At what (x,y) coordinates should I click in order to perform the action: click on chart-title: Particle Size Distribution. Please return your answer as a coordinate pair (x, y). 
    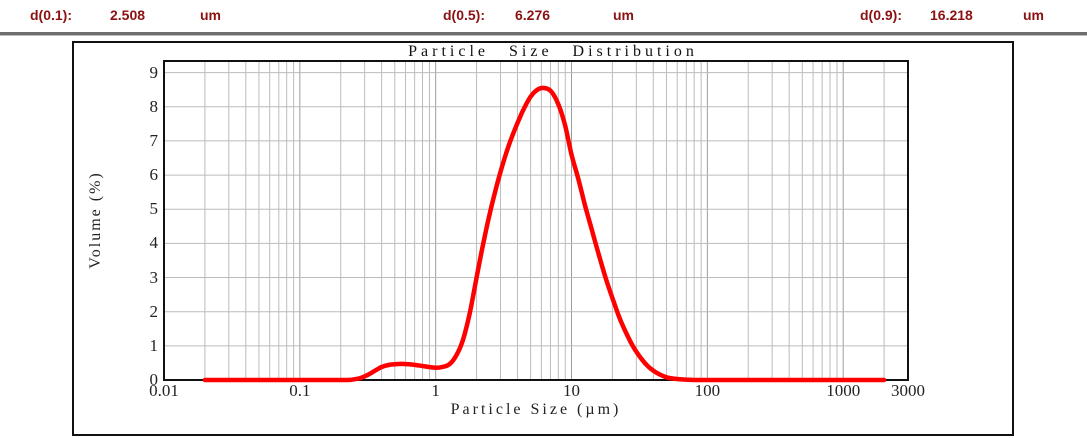
    Looking at the image, I should click on (553, 51).